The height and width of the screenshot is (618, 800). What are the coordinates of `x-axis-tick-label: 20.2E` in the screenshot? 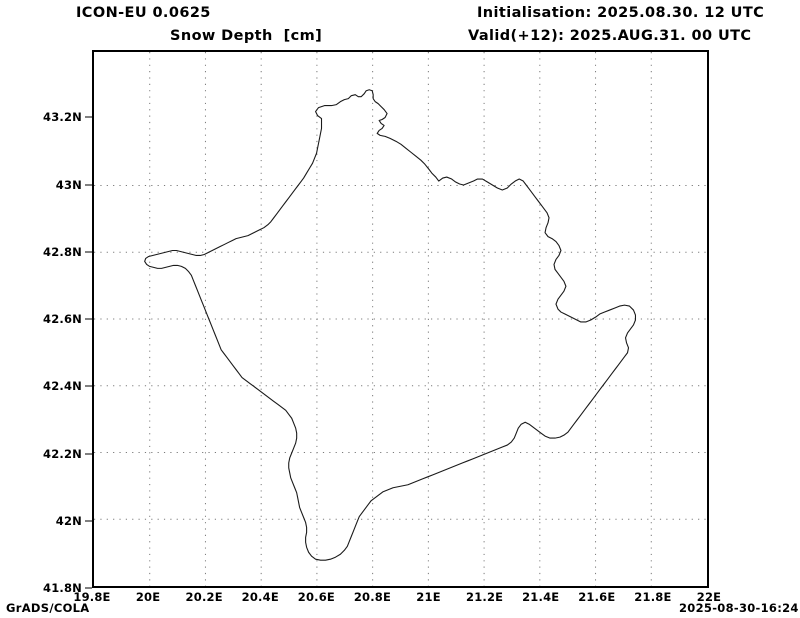 It's located at (204, 597).